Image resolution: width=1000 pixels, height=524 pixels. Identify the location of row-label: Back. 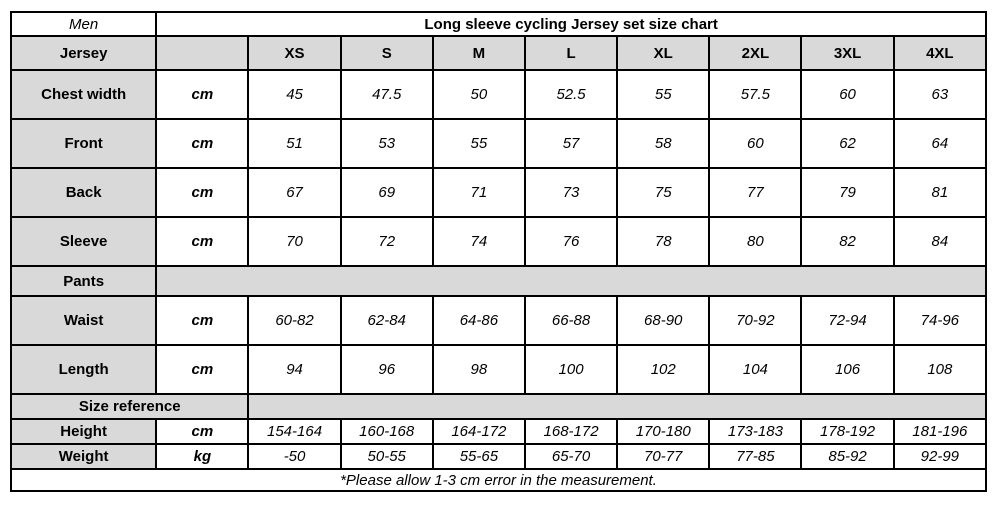
(83, 192).